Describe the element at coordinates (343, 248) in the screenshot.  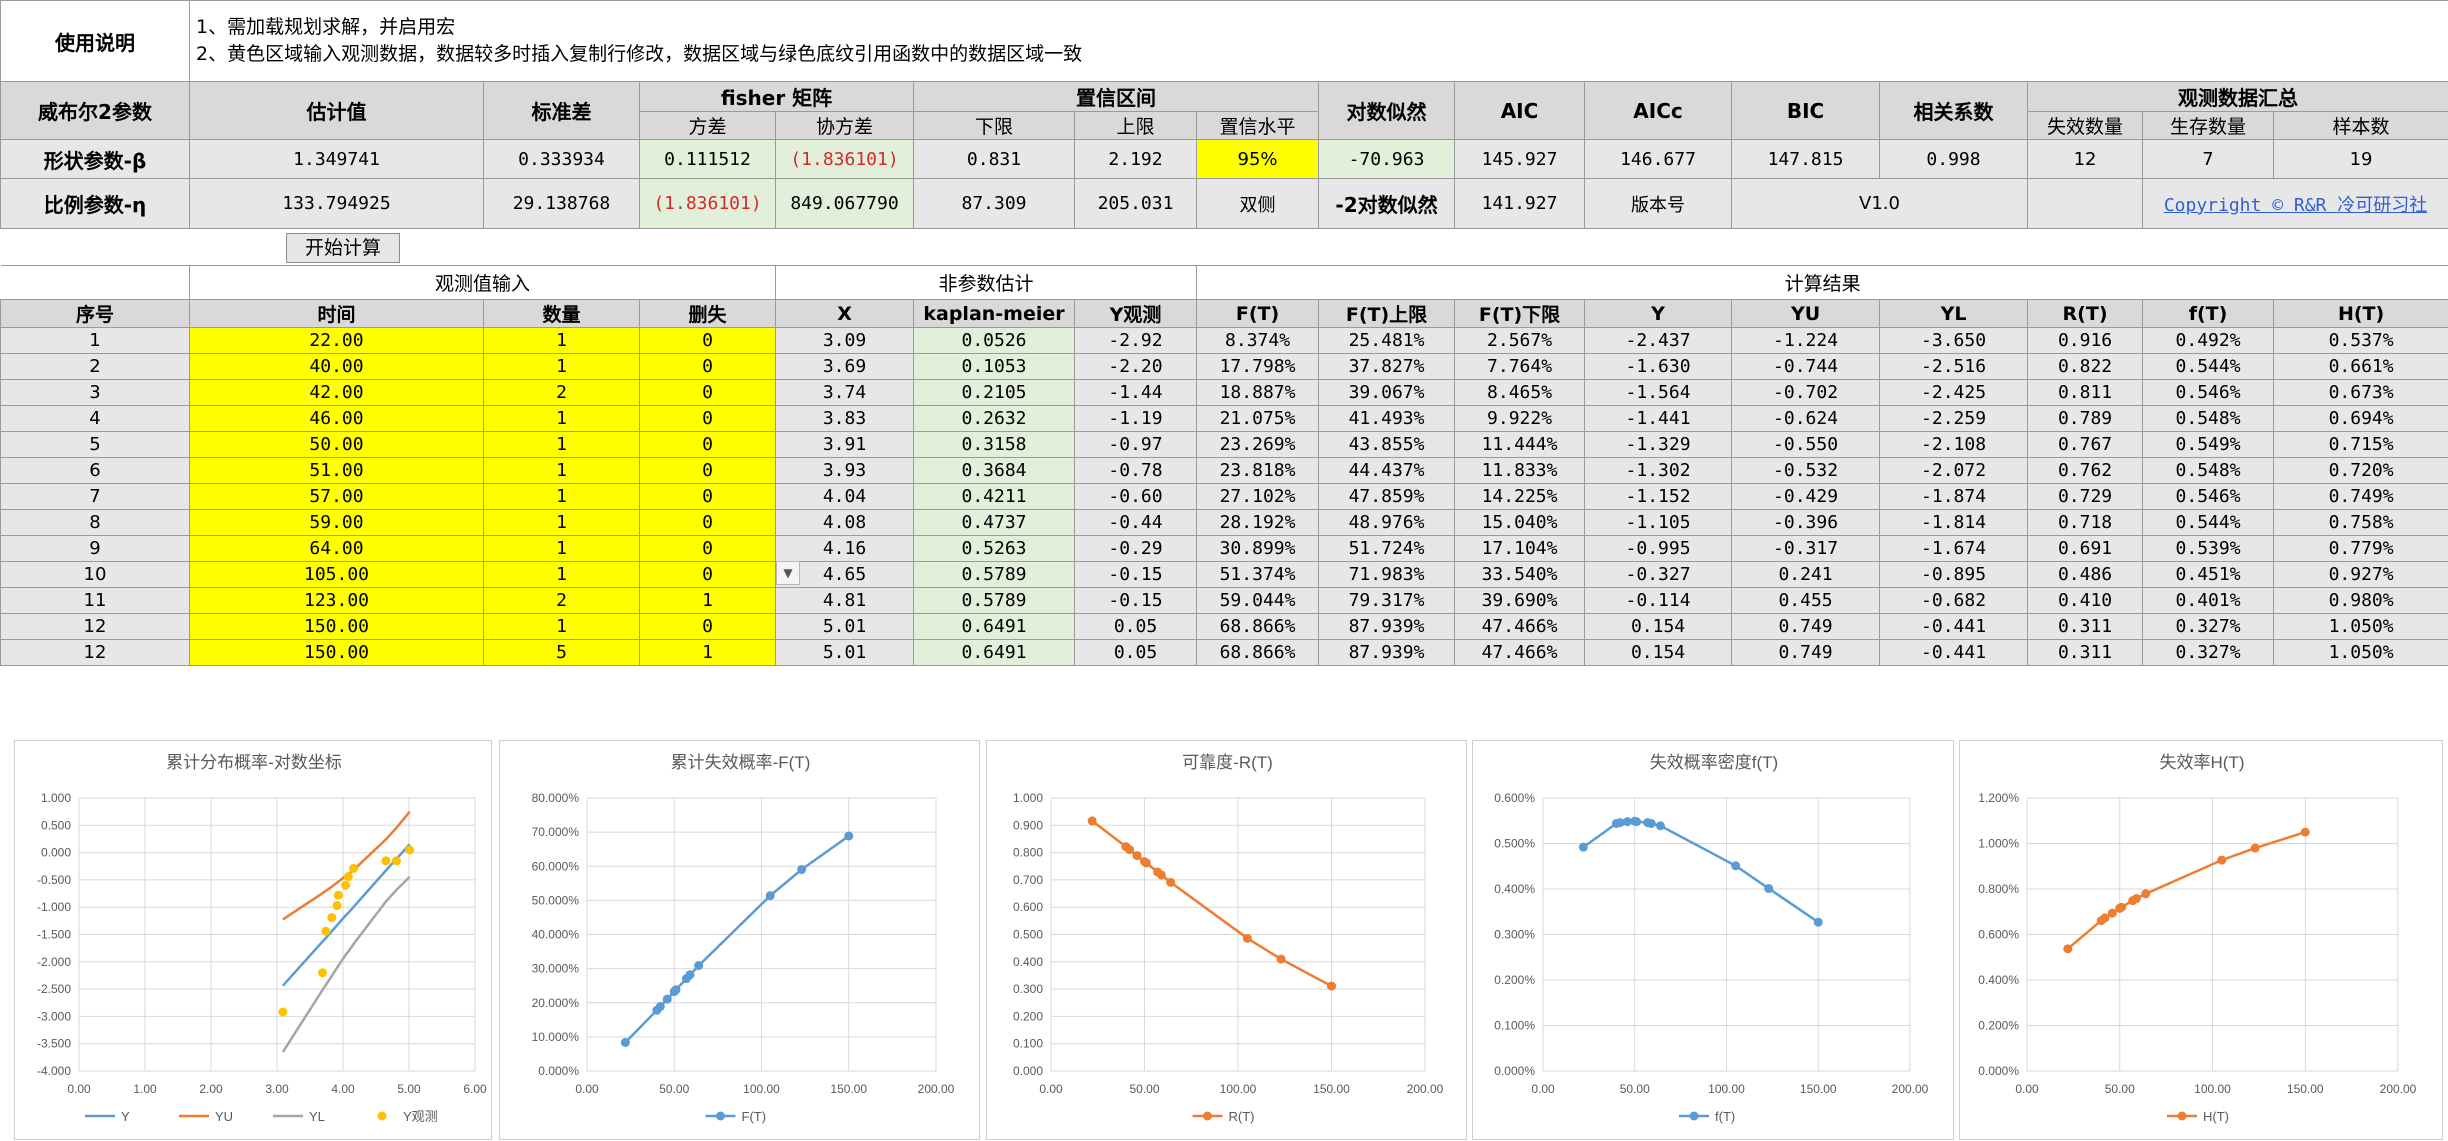
I see `start-calculation-button: 开始计算` at that location.